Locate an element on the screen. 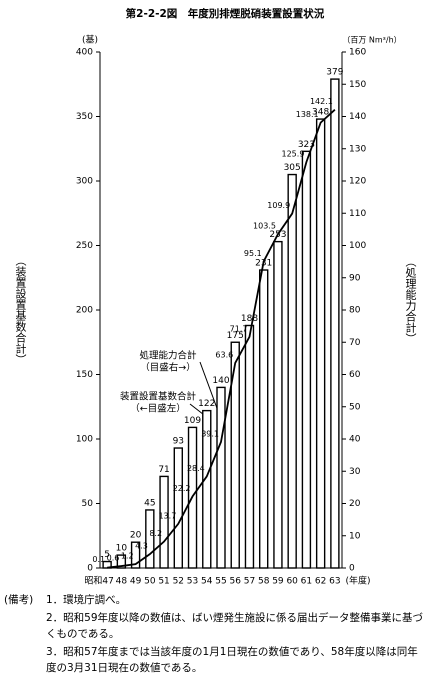  x-tick-label: 58 is located at coordinates (264, 582).